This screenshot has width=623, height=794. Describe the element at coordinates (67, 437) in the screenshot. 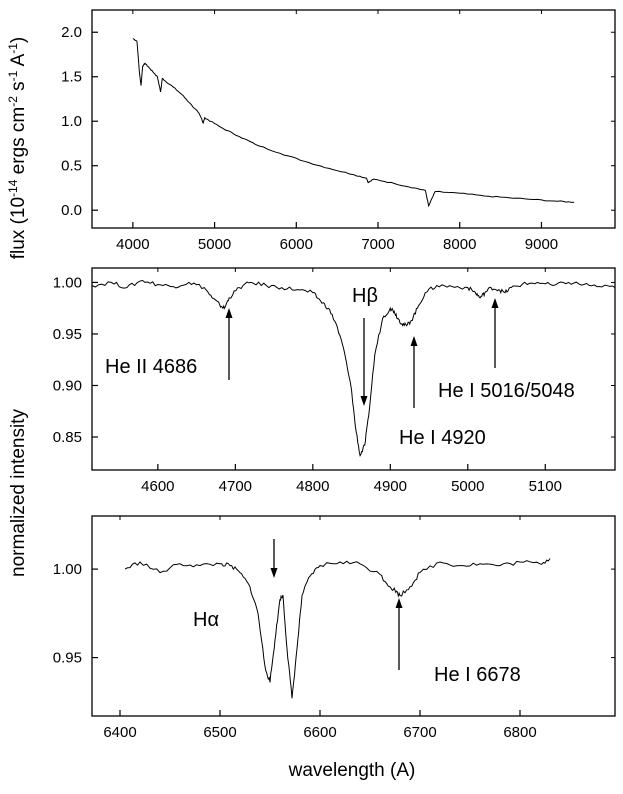

I see `middle-y-tick-label: 0.85` at that location.